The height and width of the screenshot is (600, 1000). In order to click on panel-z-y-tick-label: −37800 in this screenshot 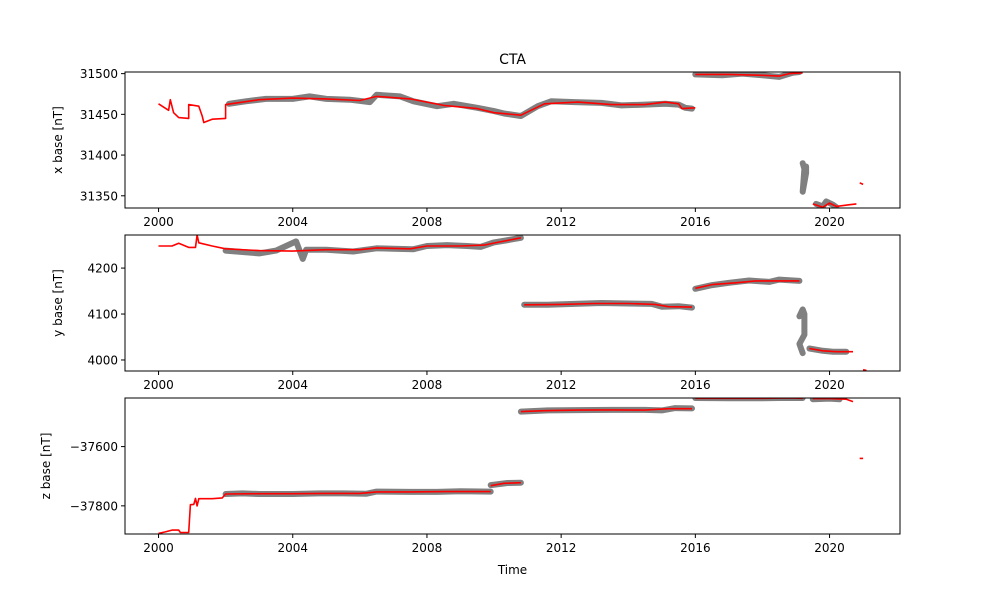, I will do `click(94, 506)`.